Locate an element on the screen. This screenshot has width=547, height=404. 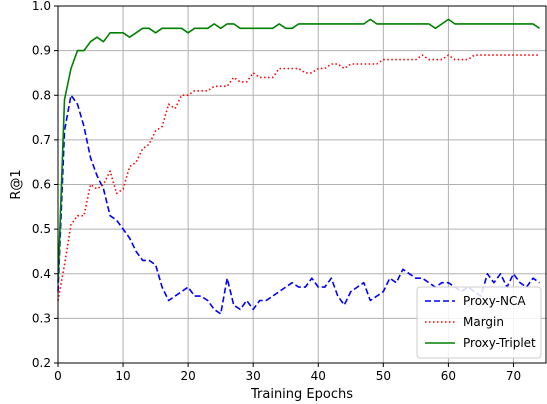
x-tick-label: 60 is located at coordinates (448, 376).